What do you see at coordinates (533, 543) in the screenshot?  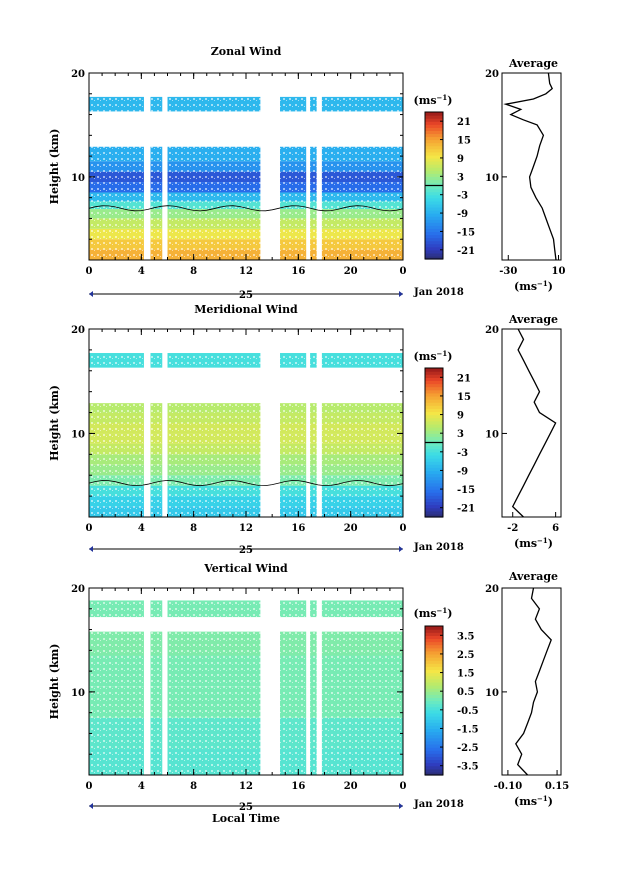 I see `average-x-axis-label: (ms−1)` at bounding box center [533, 543].